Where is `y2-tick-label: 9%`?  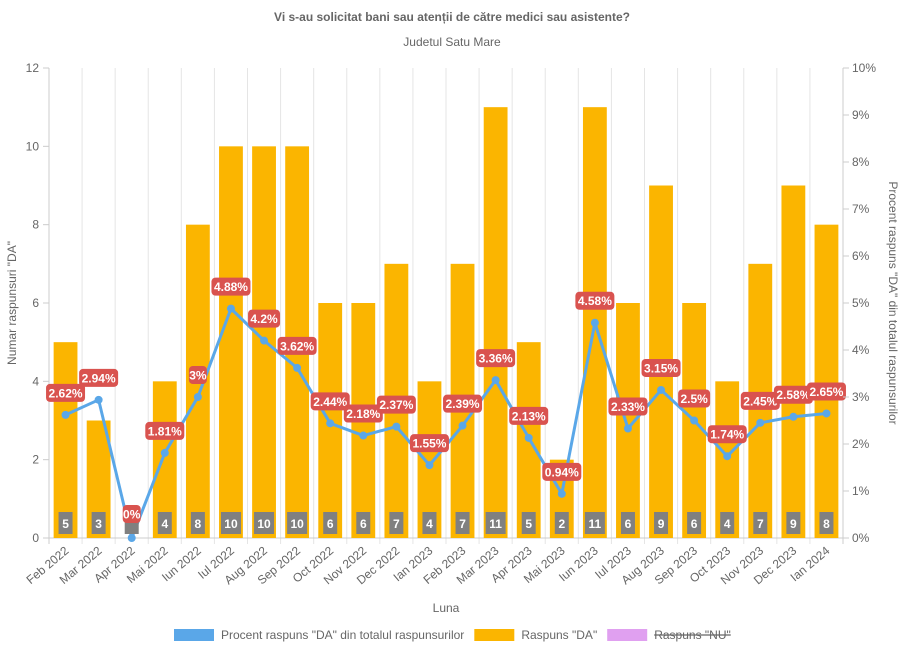
y2-tick-label: 9% is located at coordinates (861, 115).